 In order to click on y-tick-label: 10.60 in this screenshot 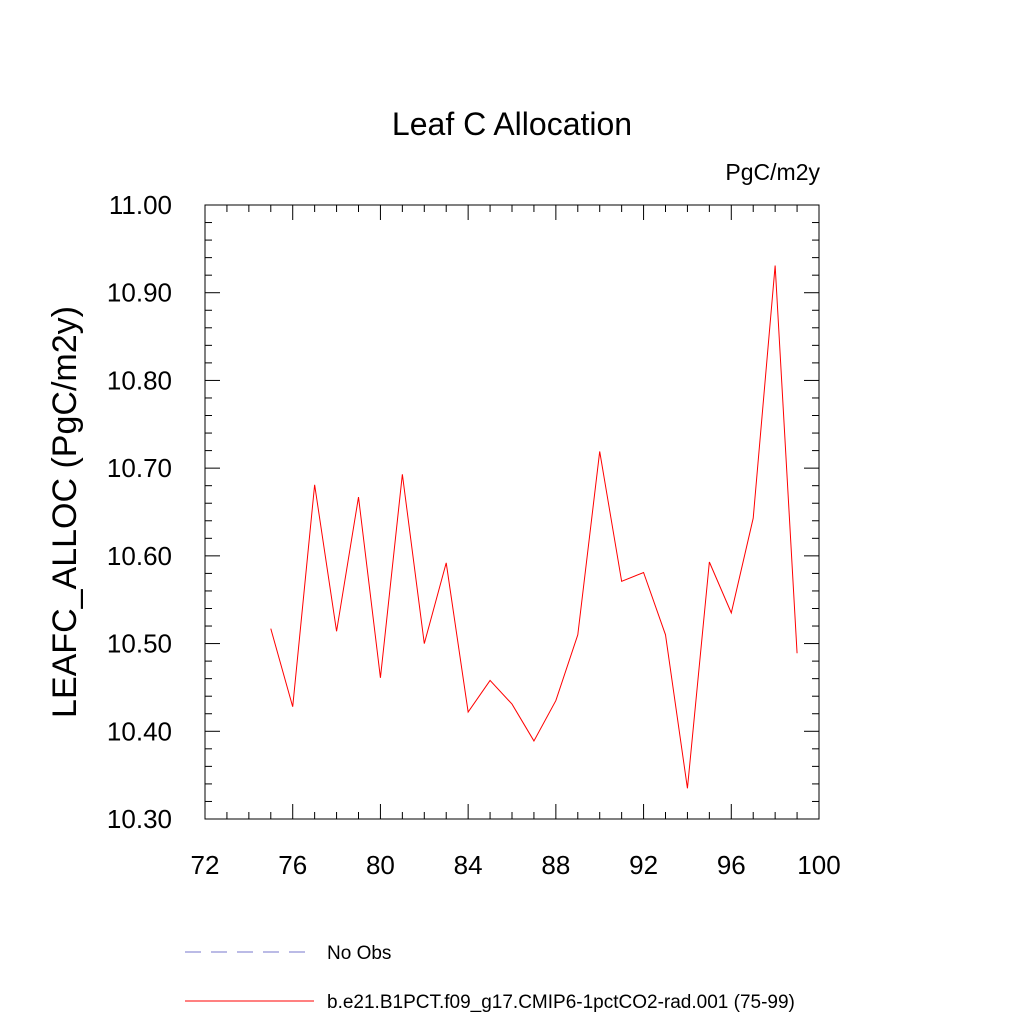, I will do `click(139, 556)`.